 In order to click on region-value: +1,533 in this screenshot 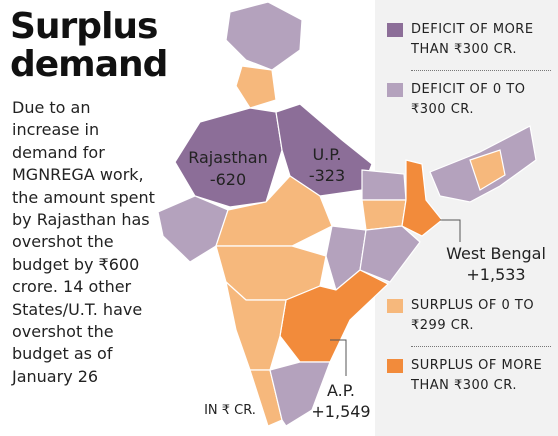, I will do `click(495, 274)`.